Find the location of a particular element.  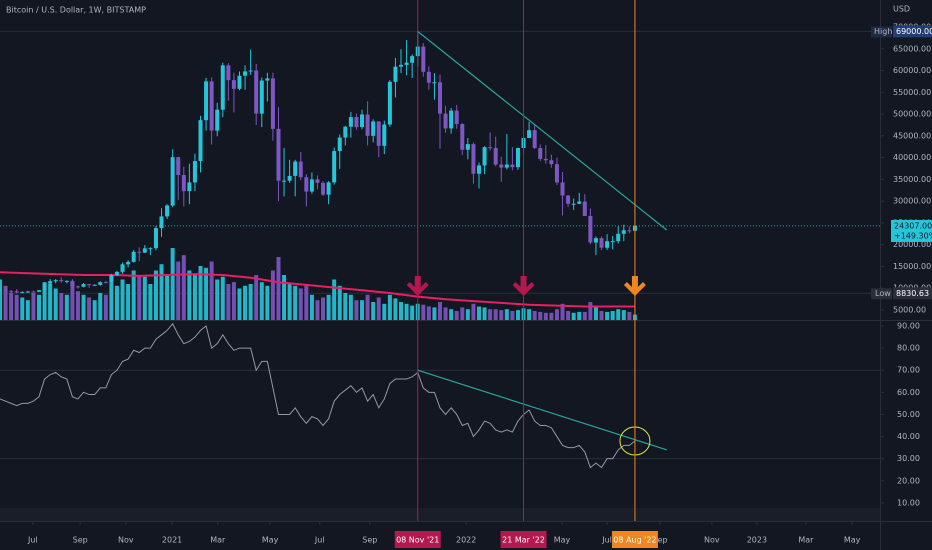

x-tick-label: Mar is located at coordinates (218, 540).